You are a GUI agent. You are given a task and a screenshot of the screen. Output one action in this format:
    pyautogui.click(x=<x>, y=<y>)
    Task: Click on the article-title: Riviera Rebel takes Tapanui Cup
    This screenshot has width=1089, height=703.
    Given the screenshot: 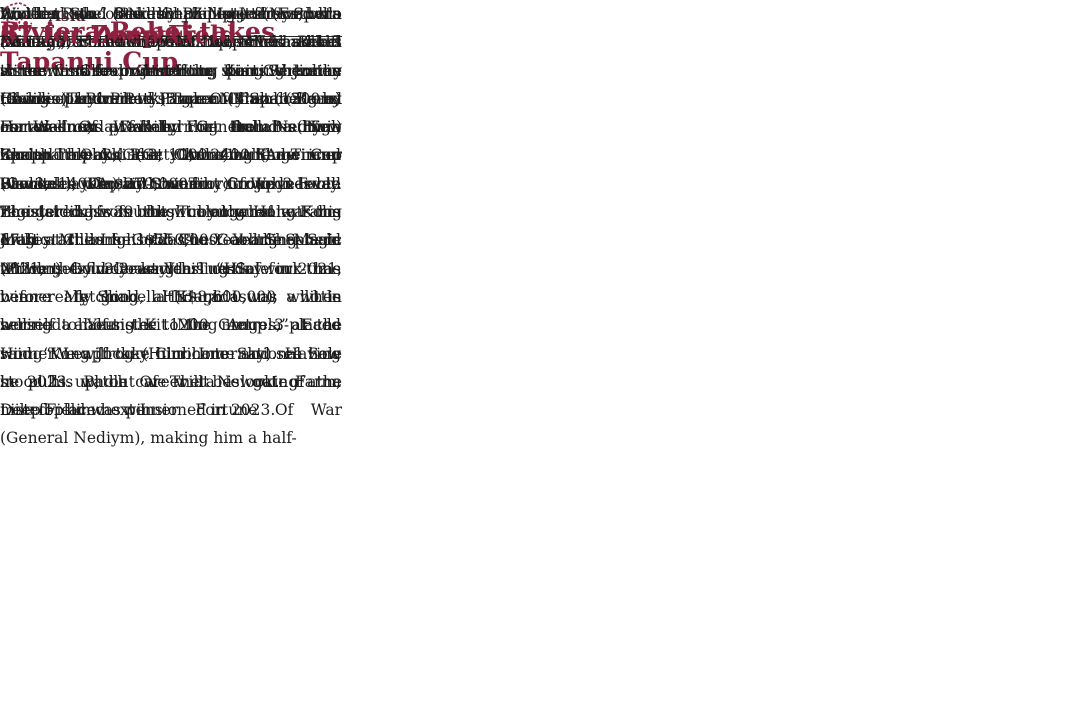 What is the action you would take?
    pyautogui.click(x=180, y=47)
    